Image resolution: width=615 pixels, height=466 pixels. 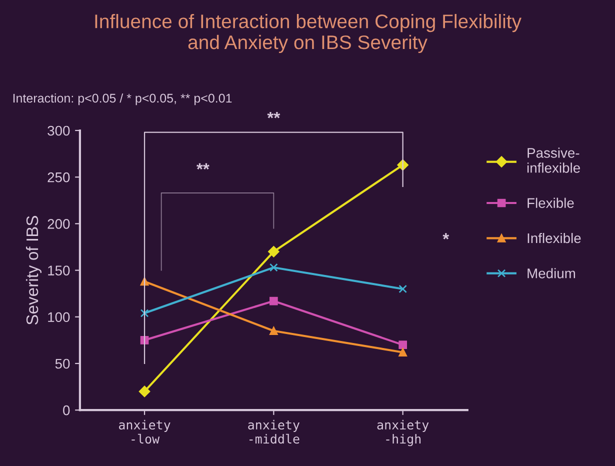 I want to click on y-tick-label: 50, so click(x=62, y=363).